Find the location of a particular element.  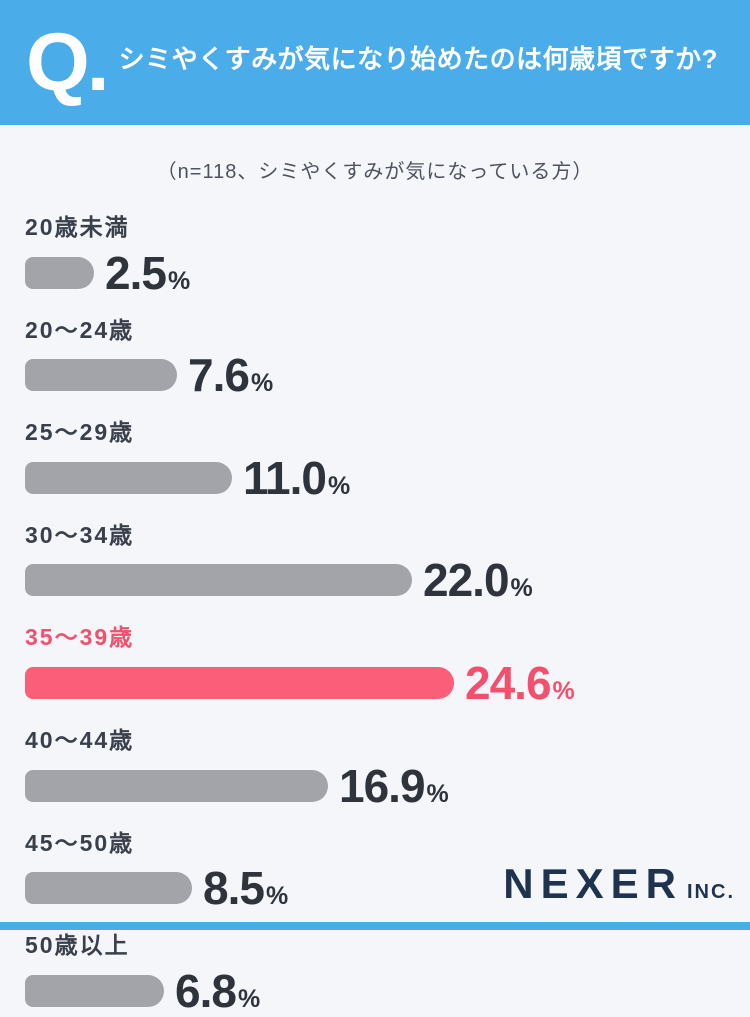

bar-value: 6.8% is located at coordinates (217, 991).